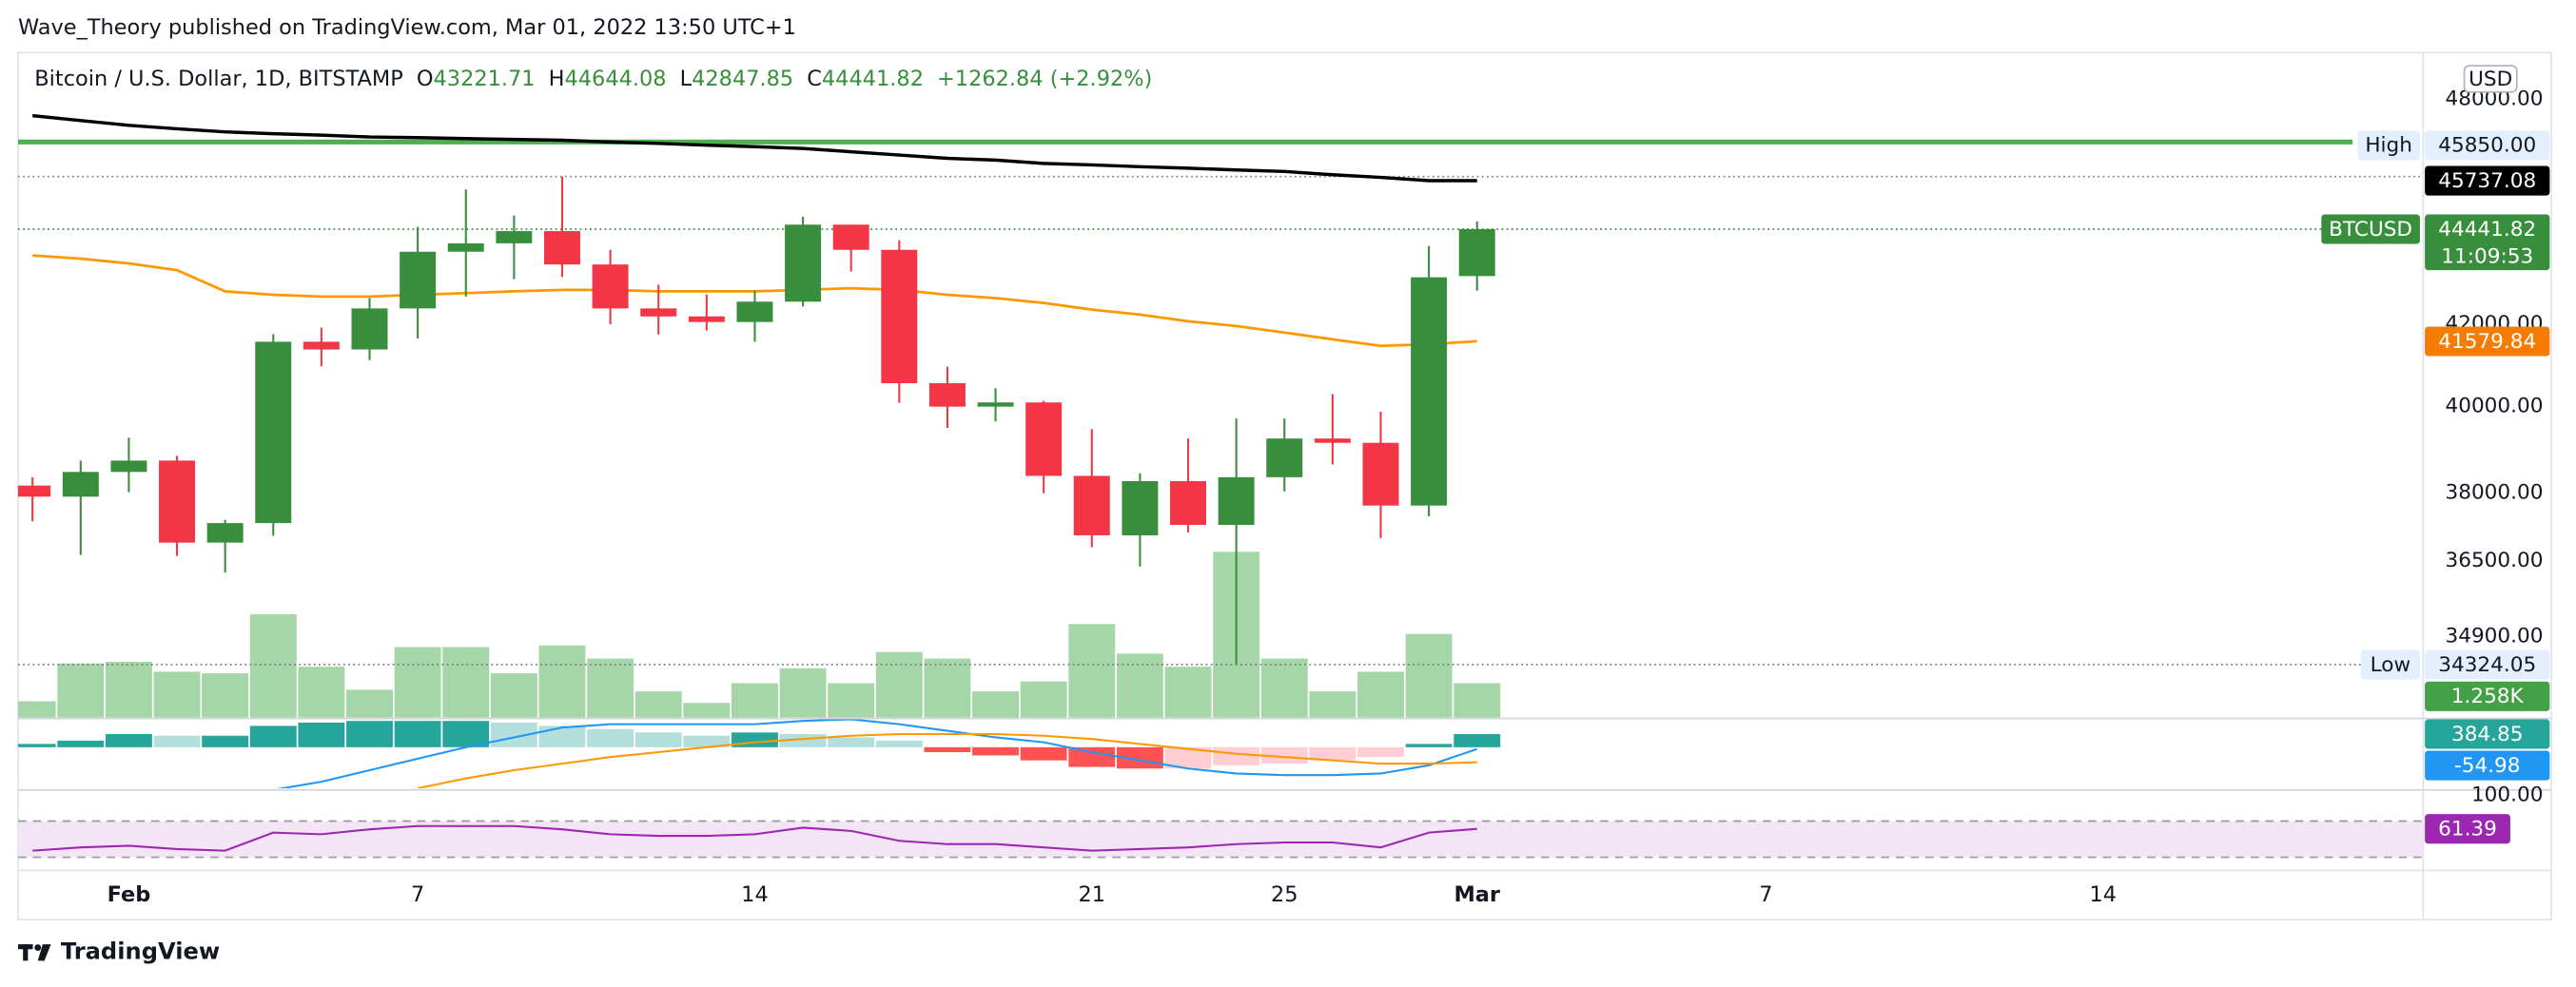 This screenshot has height=987, width=2576. What do you see at coordinates (873, 78) in the screenshot?
I see `close-value: 44441.82` at bounding box center [873, 78].